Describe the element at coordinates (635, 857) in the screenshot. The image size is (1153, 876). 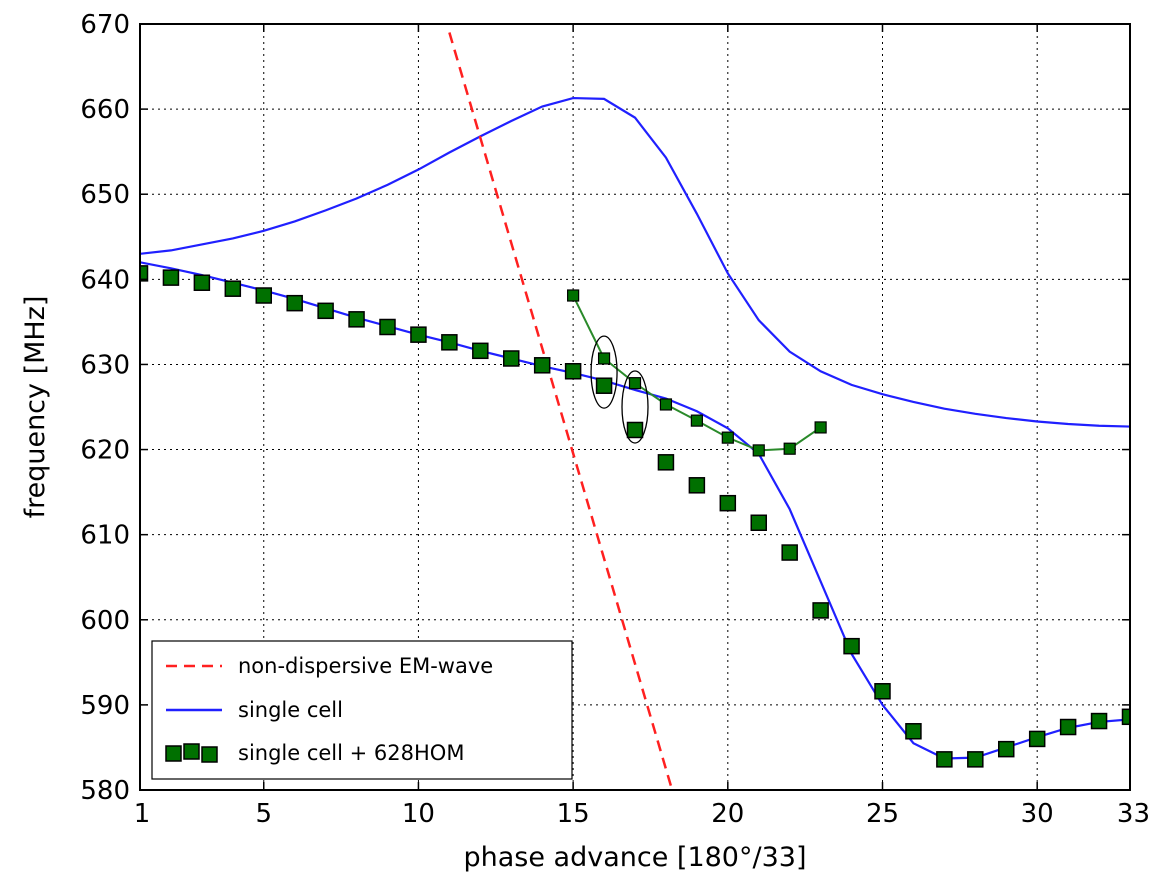
I see `x-axis-label: phase advance [180°/33]` at that location.